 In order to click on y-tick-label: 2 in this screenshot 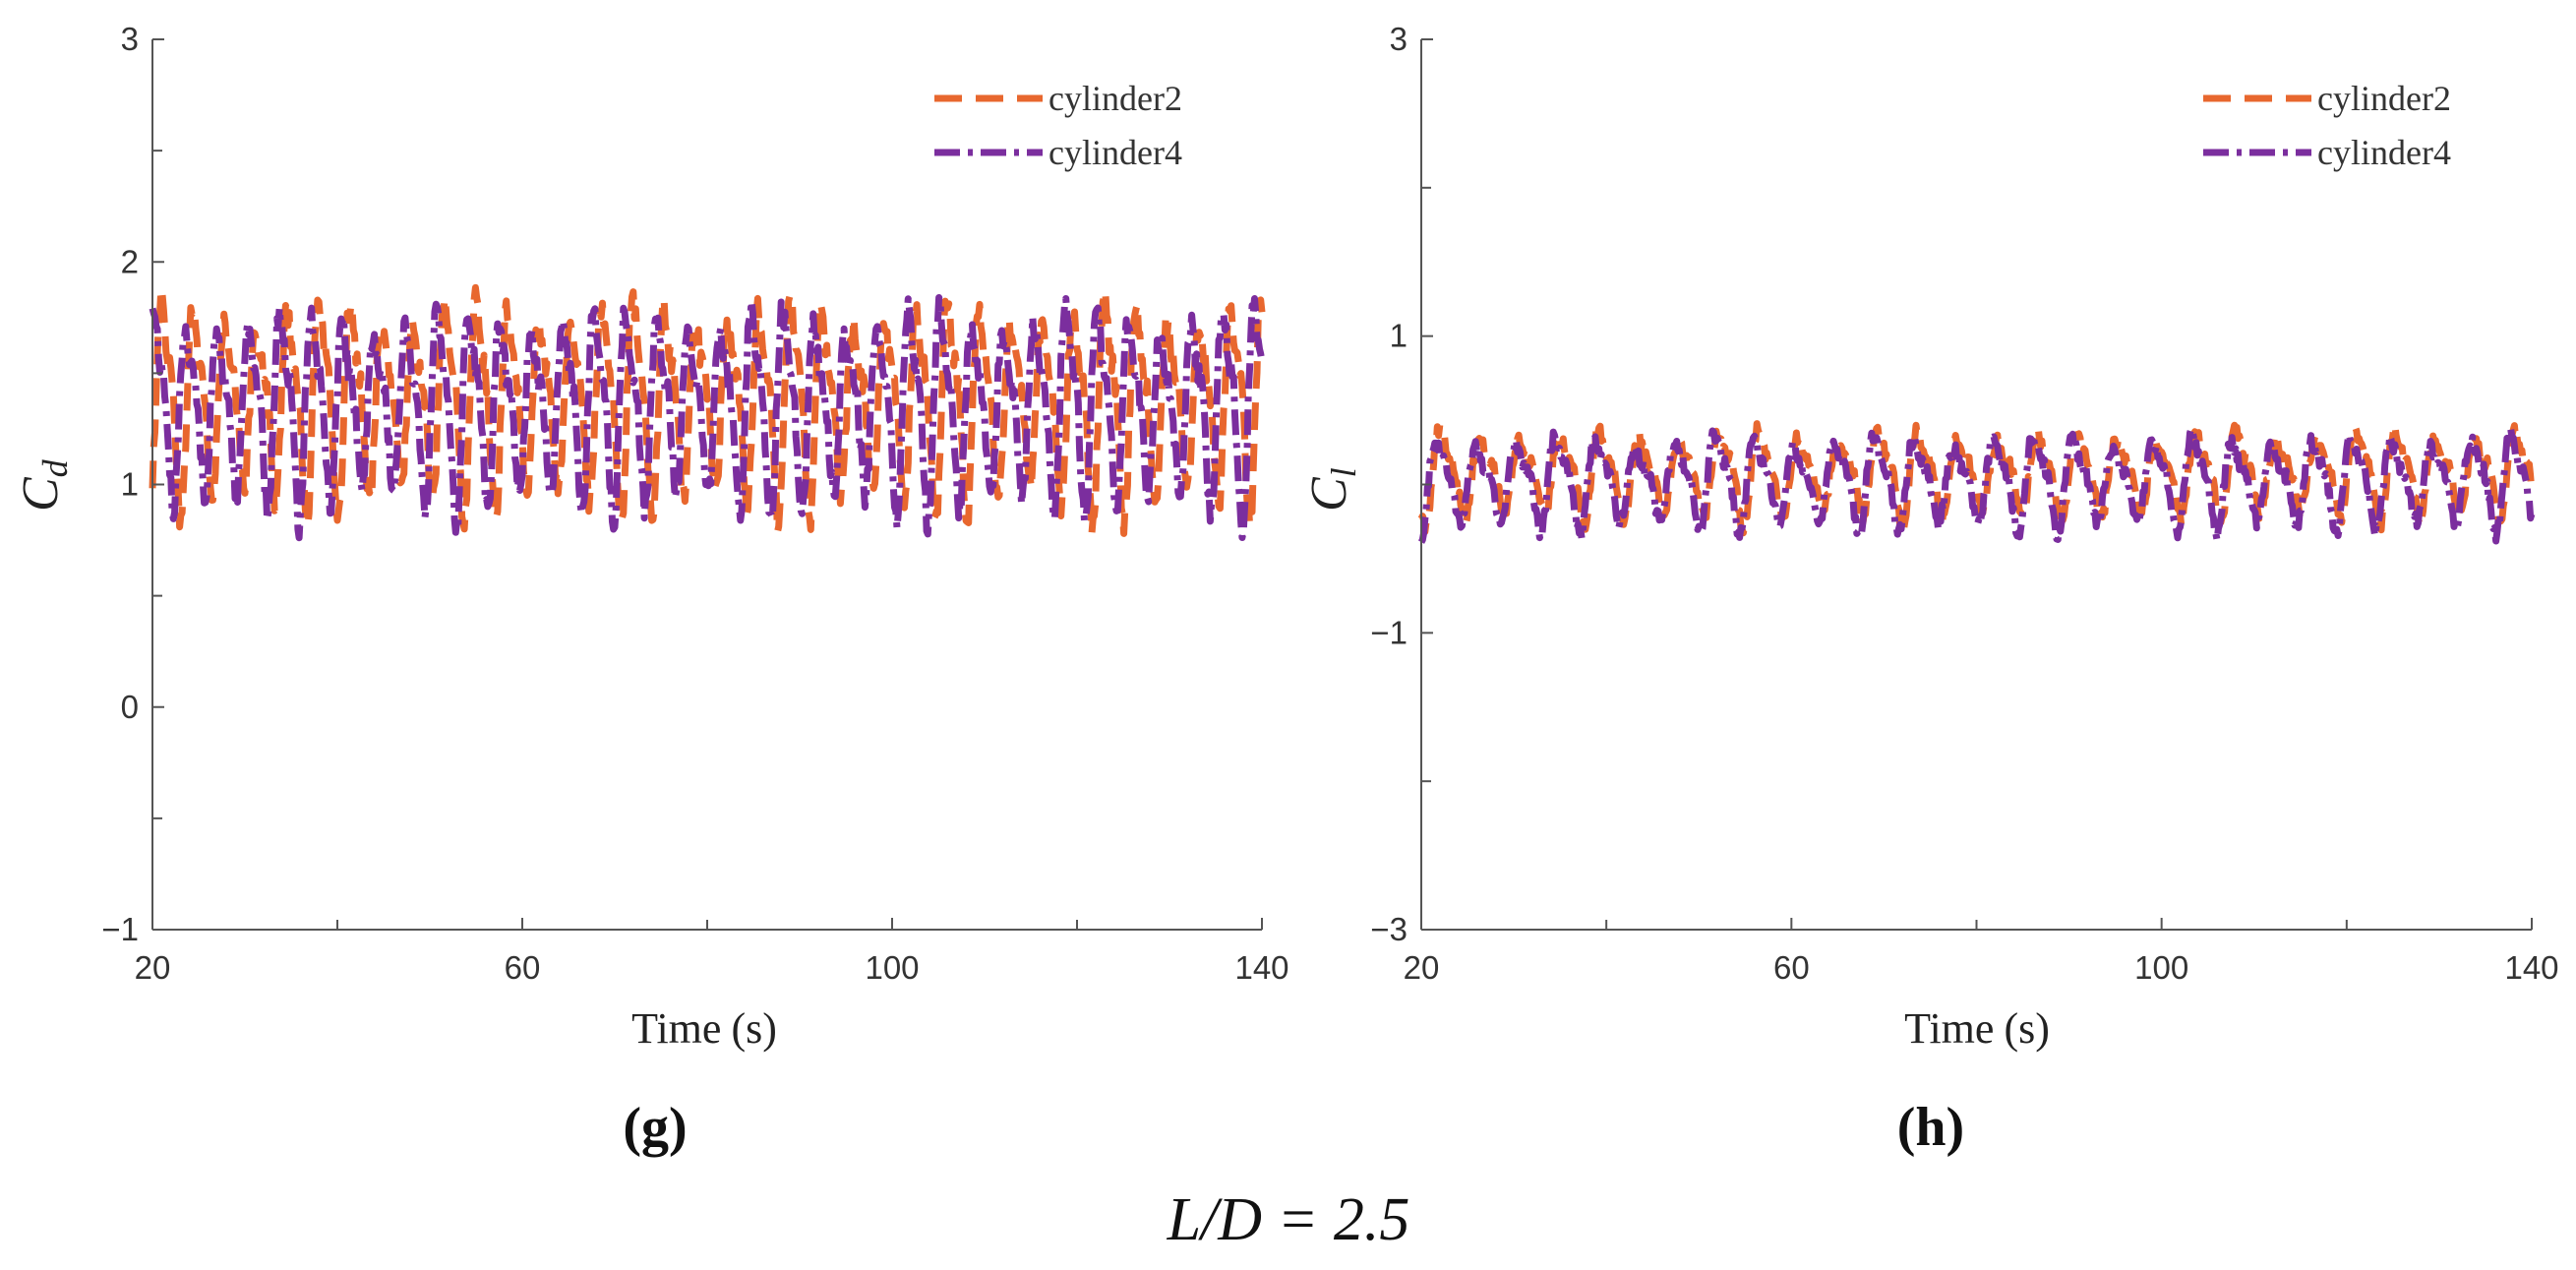, I will do `click(130, 261)`.